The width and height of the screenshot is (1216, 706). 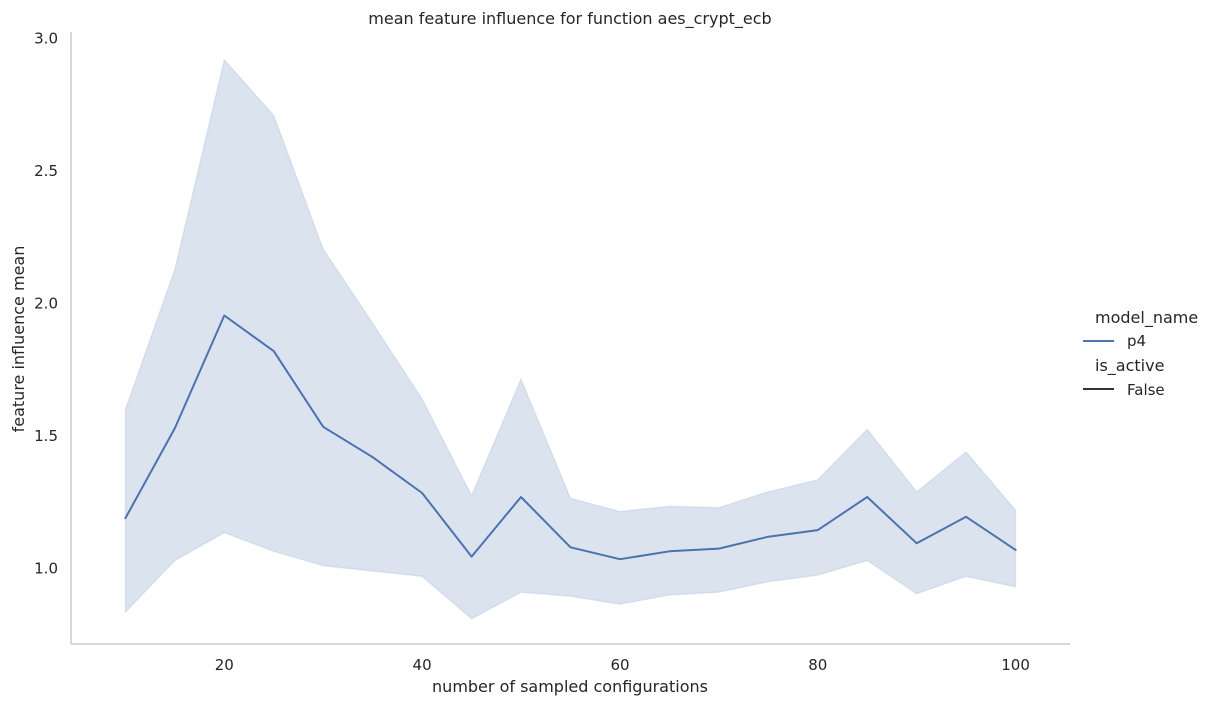 I want to click on y-tick-labels: 1.0 1.5 2.0 2.5 3.0, so click(x=46, y=304).